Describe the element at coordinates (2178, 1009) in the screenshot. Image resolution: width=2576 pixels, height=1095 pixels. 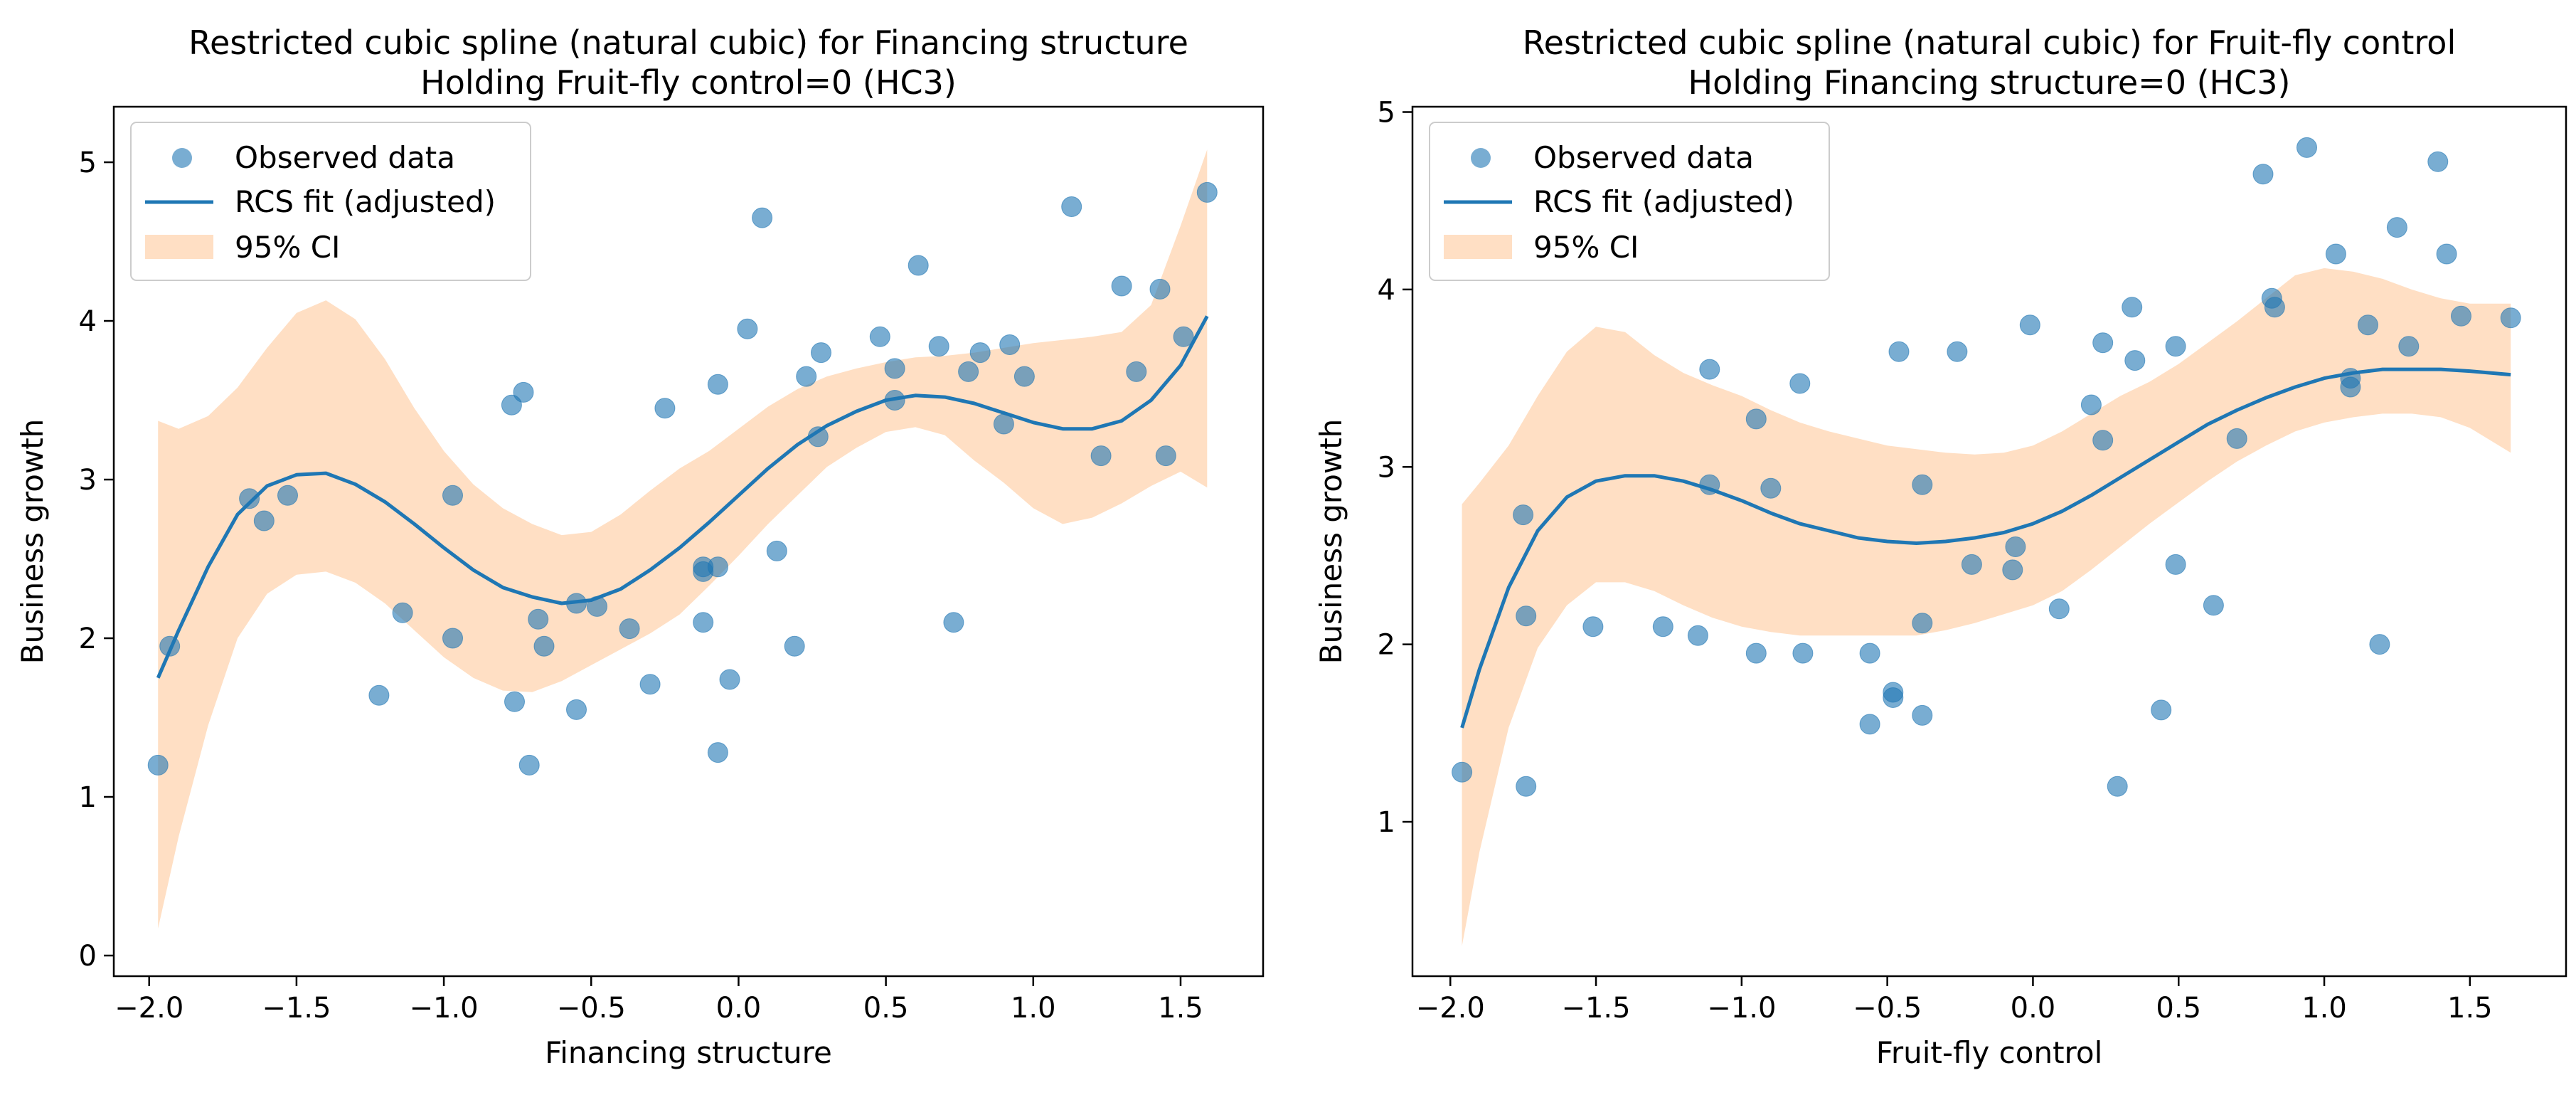
I see `x-tick-label: 0.5` at that location.